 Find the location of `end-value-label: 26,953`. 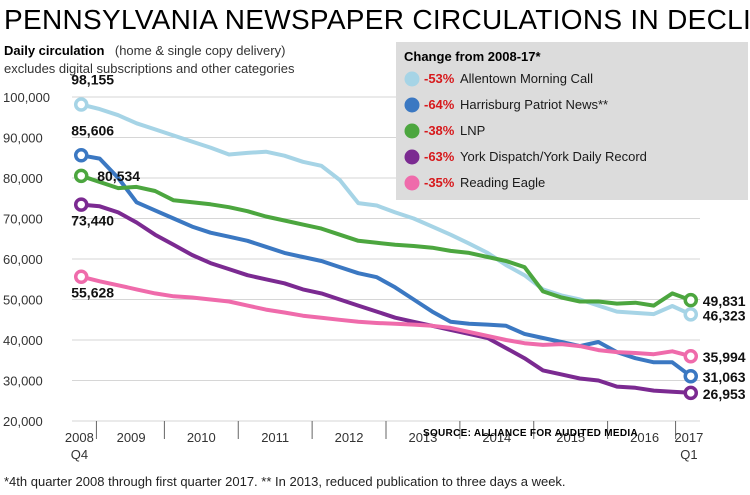

end-value-label: 26,953 is located at coordinates (724, 394).